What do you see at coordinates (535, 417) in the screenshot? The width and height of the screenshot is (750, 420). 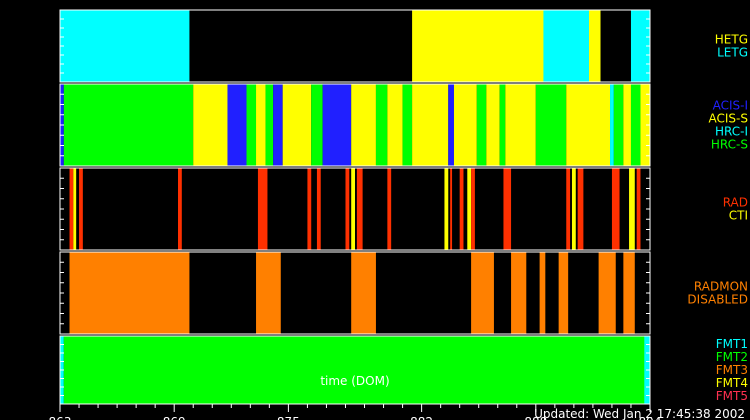 I see `x-tick-label-888: 888` at bounding box center [535, 417].